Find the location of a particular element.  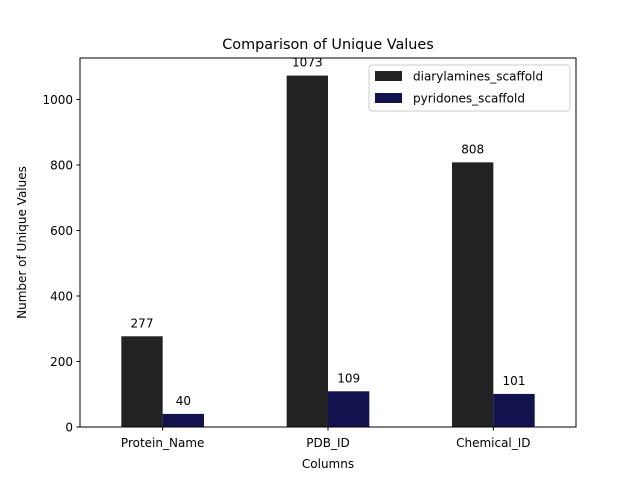

legend: diarylamines_scaffold pyridones_scaffold is located at coordinates (469, 88).